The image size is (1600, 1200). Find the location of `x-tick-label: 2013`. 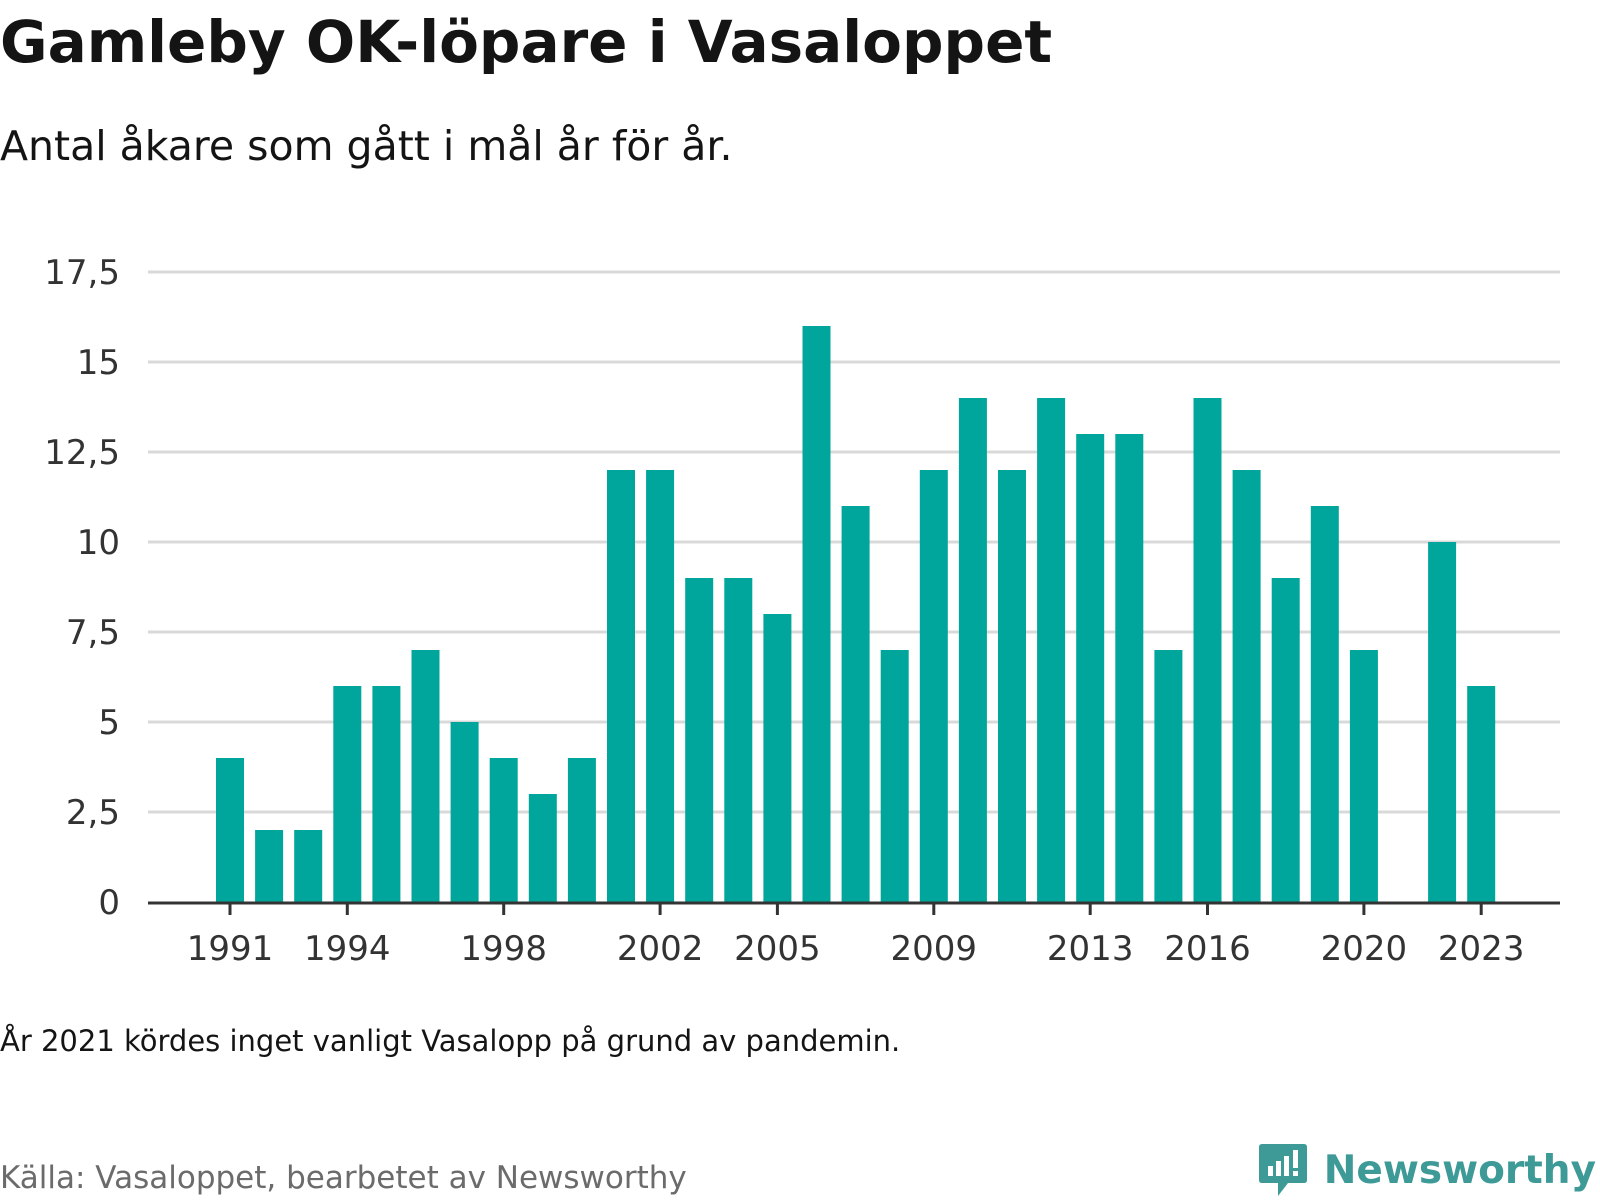

x-tick-label: 2013 is located at coordinates (1090, 949).